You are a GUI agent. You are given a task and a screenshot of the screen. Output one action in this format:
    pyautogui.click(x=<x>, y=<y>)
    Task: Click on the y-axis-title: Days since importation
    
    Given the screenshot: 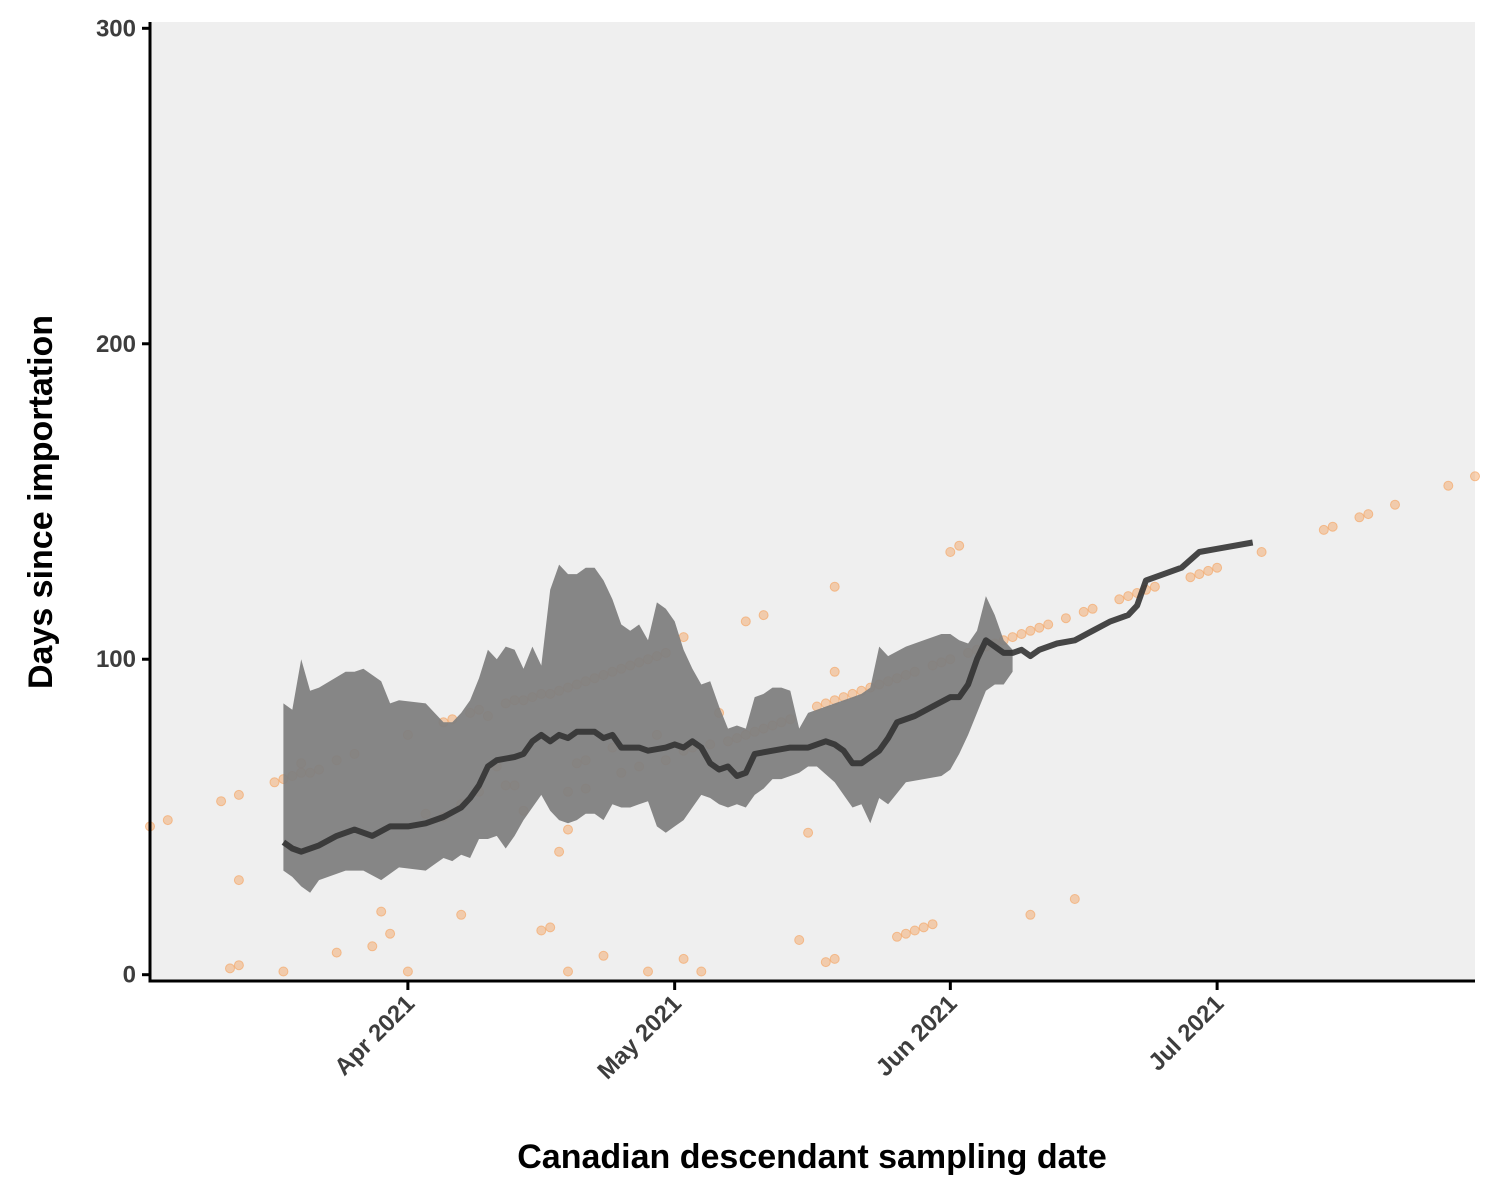 What is the action you would take?
    pyautogui.click(x=41, y=502)
    